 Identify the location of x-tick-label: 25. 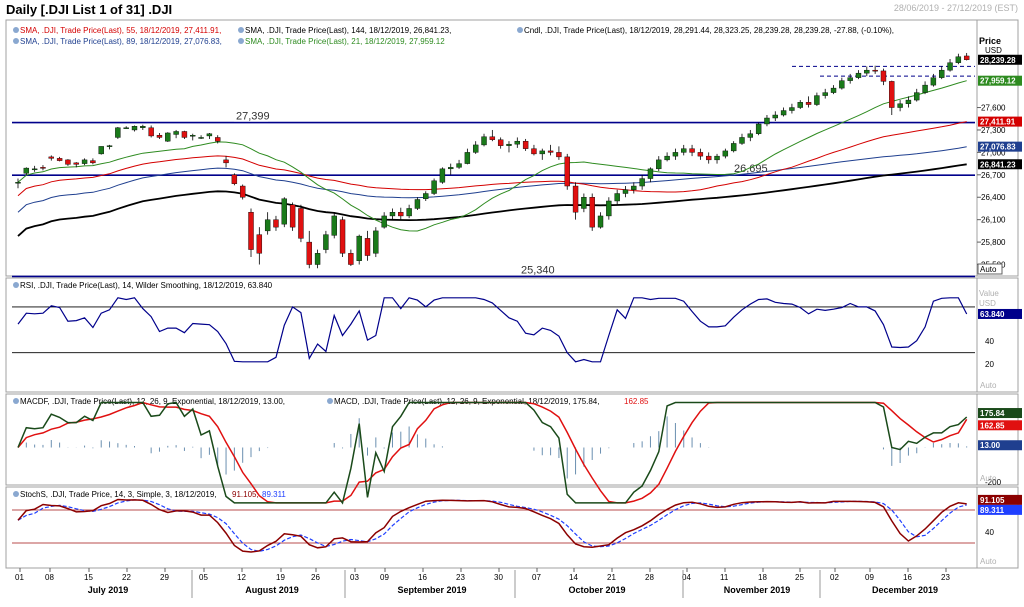
(799, 577).